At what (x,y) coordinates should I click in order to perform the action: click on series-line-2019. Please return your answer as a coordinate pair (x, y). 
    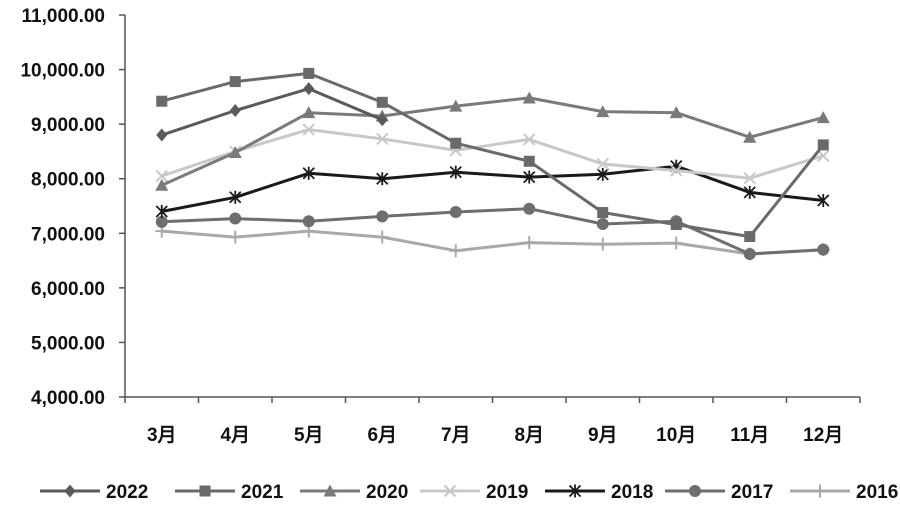
    Looking at the image, I should click on (492, 154).